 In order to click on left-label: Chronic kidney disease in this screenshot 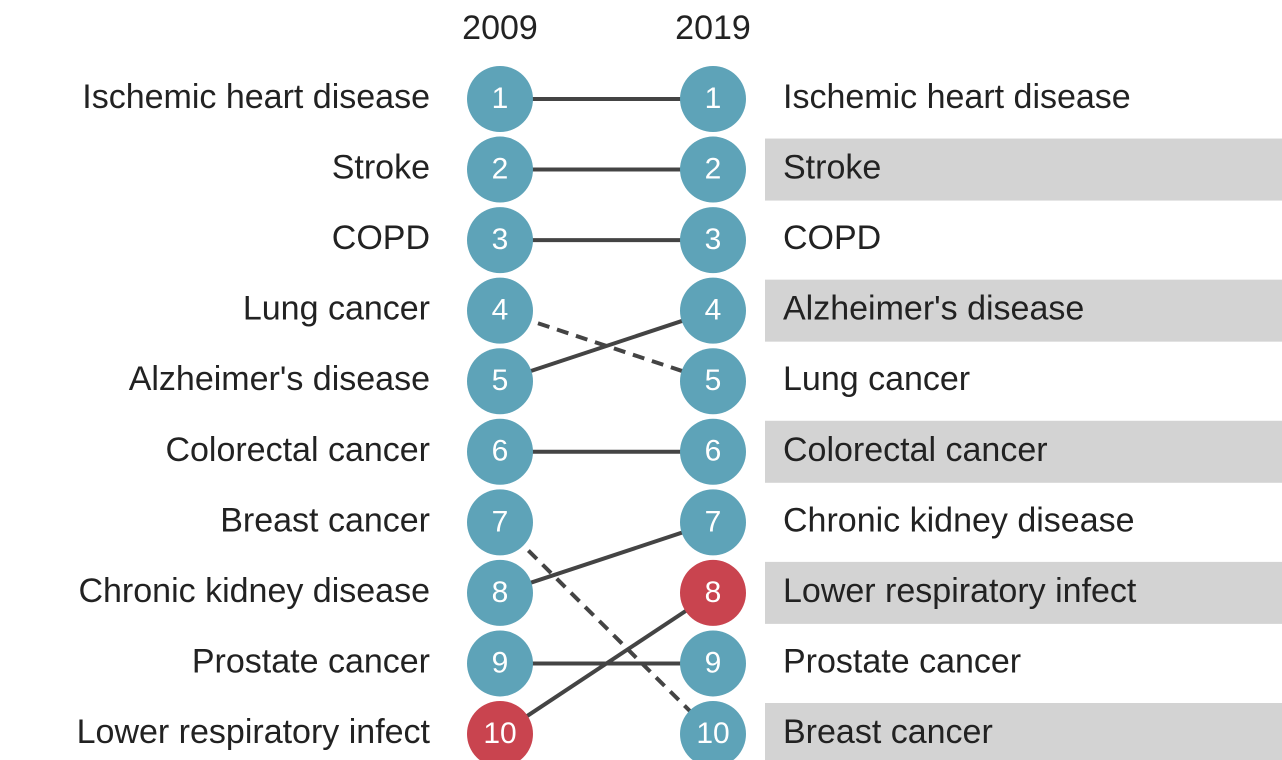, I will do `click(254, 591)`.